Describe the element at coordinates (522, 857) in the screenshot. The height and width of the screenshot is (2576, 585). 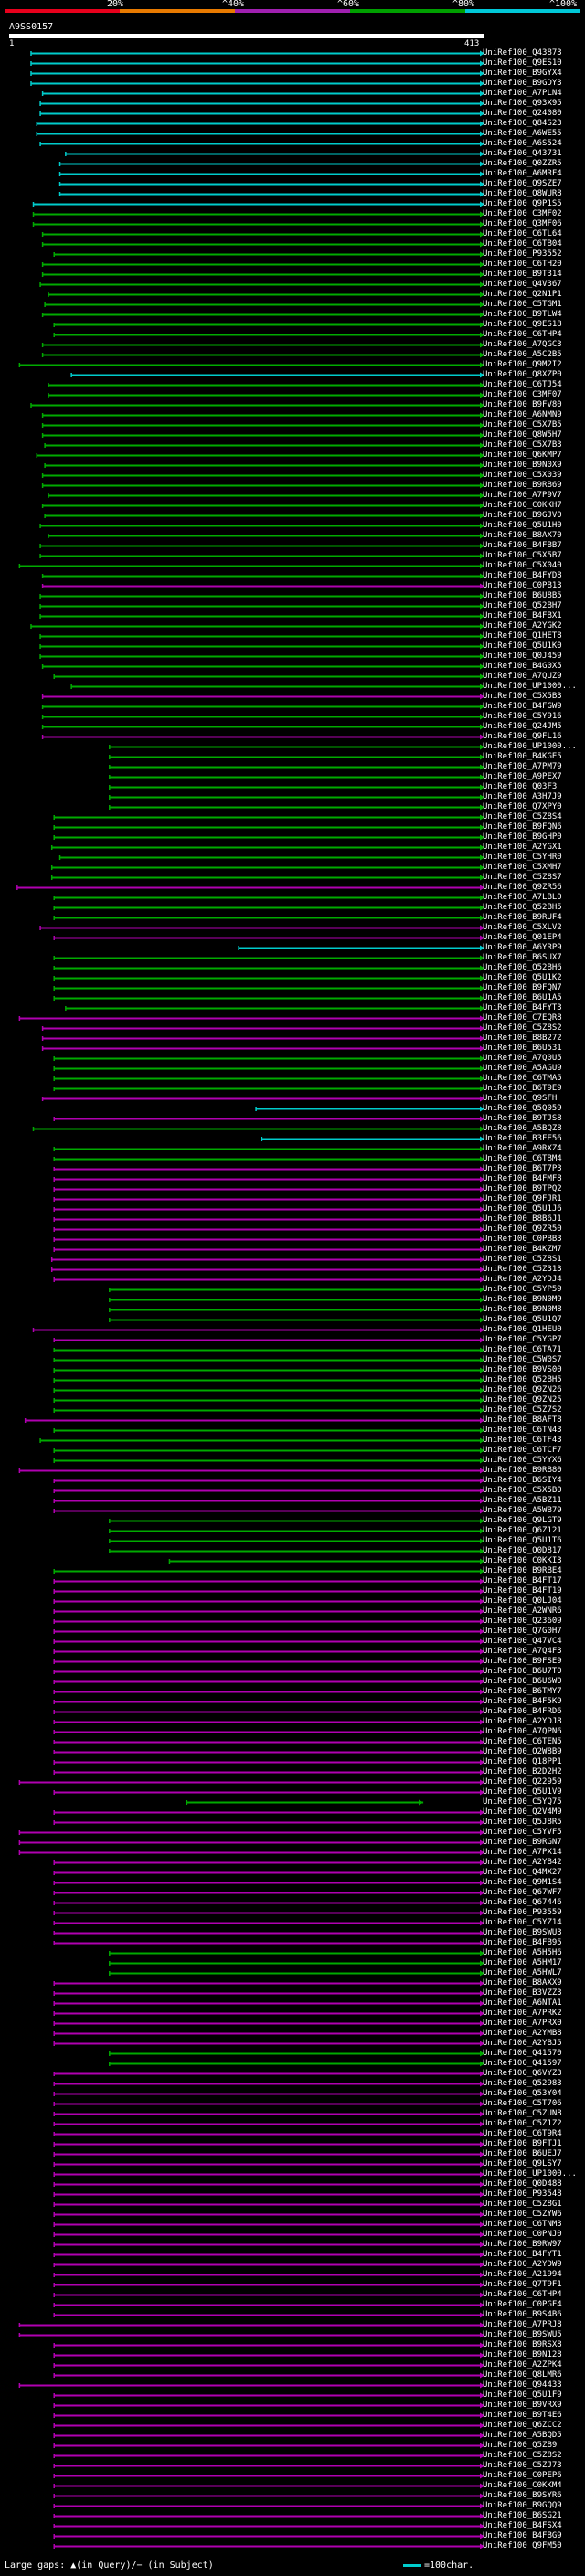
I see `hit-id-label: UniRef100_C5YHR0` at that location.